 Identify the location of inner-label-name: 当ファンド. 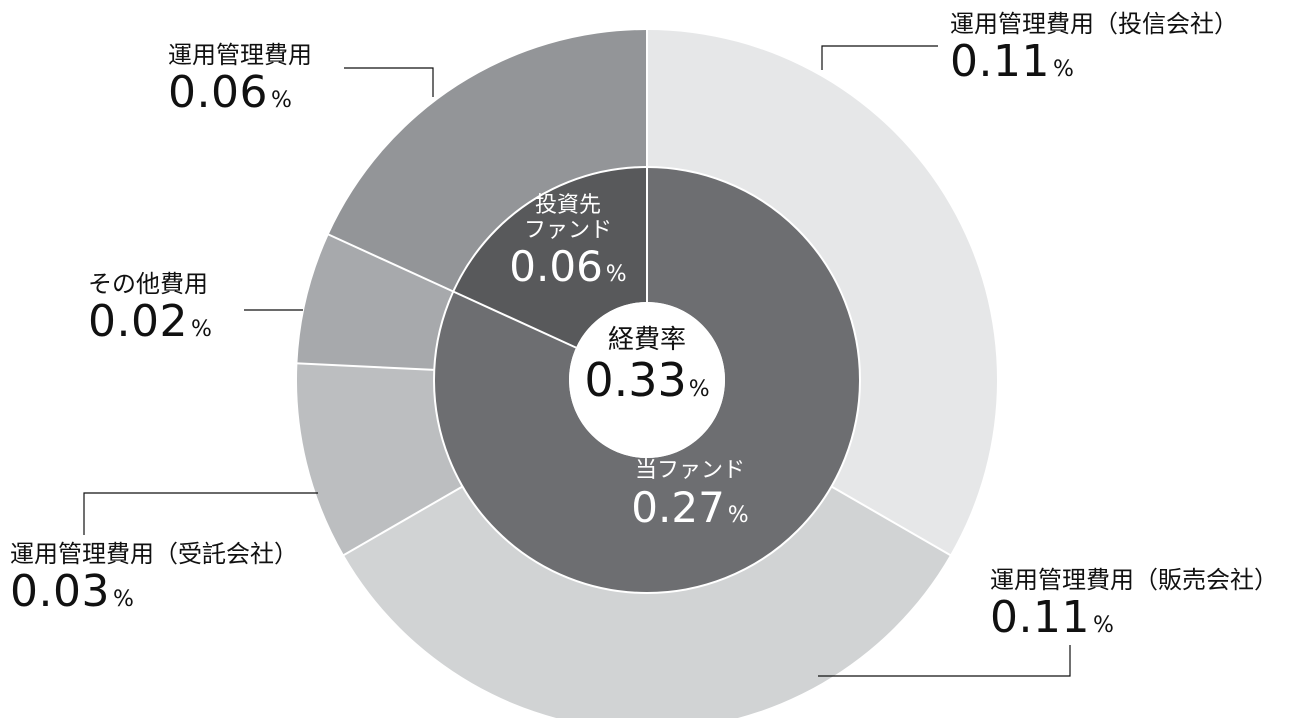
(689, 470).